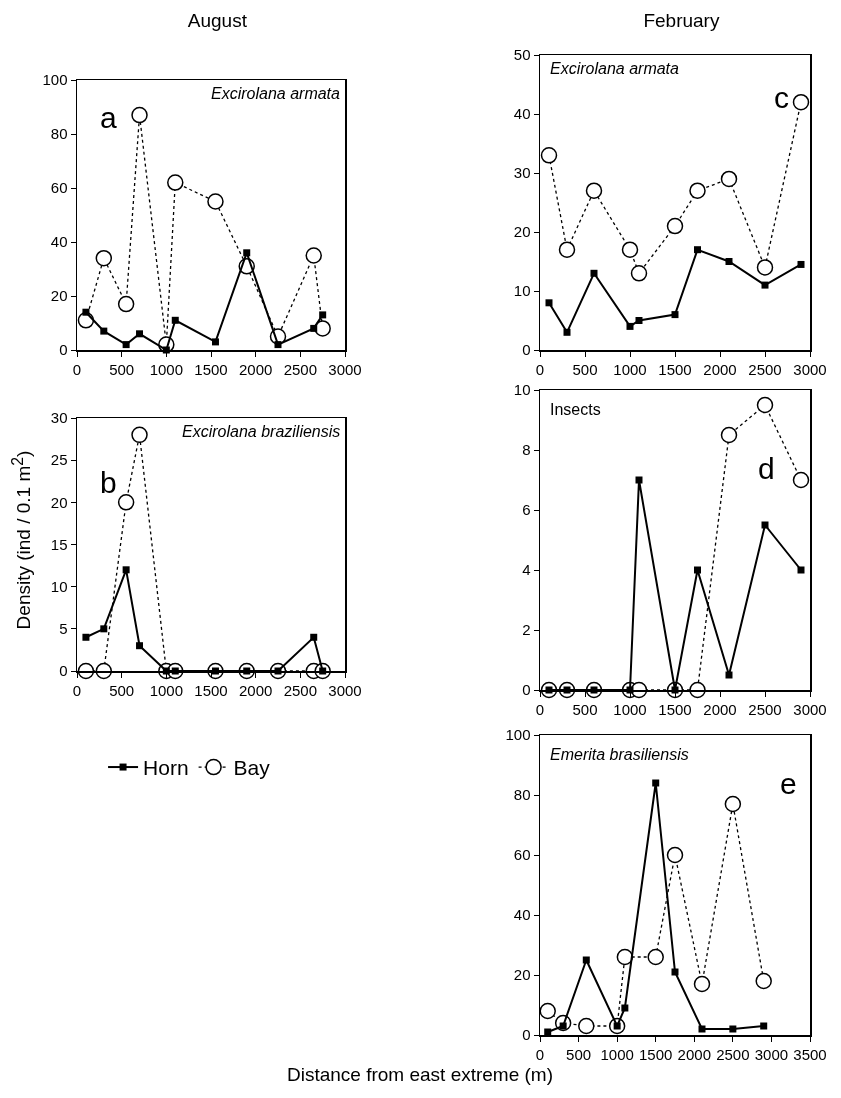  What do you see at coordinates (261, 431) in the screenshot?
I see `annotation: Excirolana braziliensis` at bounding box center [261, 431].